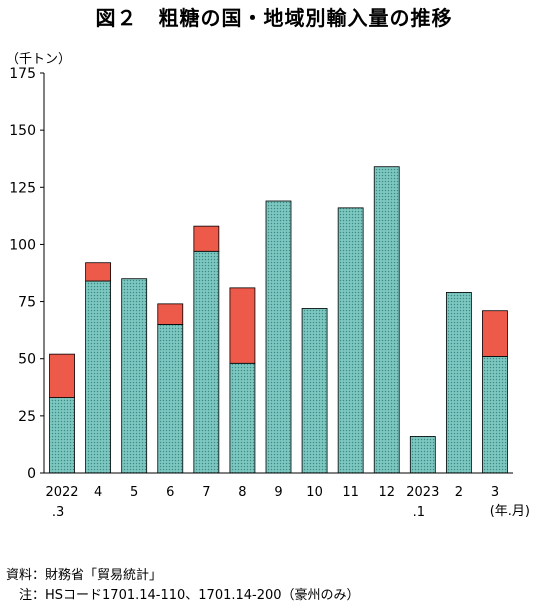 This screenshot has width=548, height=610. I want to click on x-labels-layer: 2022 .3 4 5 6 7 8 9 10 11 12 2023 .1 2 3, so click(272, 502).